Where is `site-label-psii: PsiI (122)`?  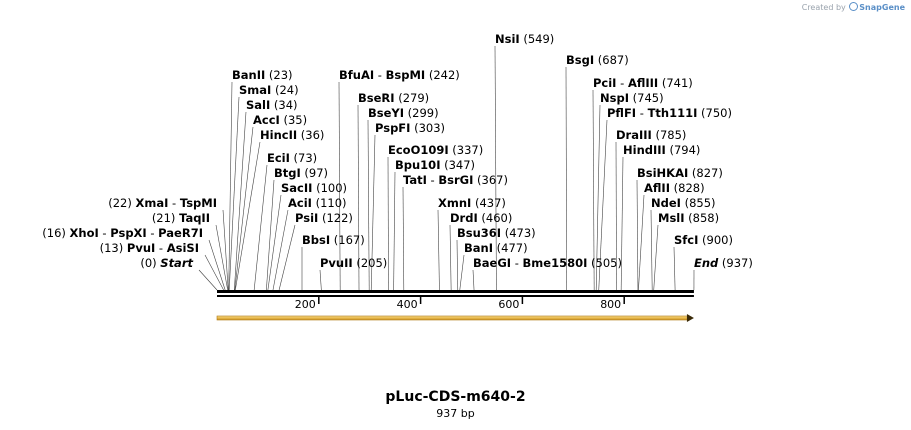
site-label-psii: PsiI (122) is located at coordinates (324, 218).